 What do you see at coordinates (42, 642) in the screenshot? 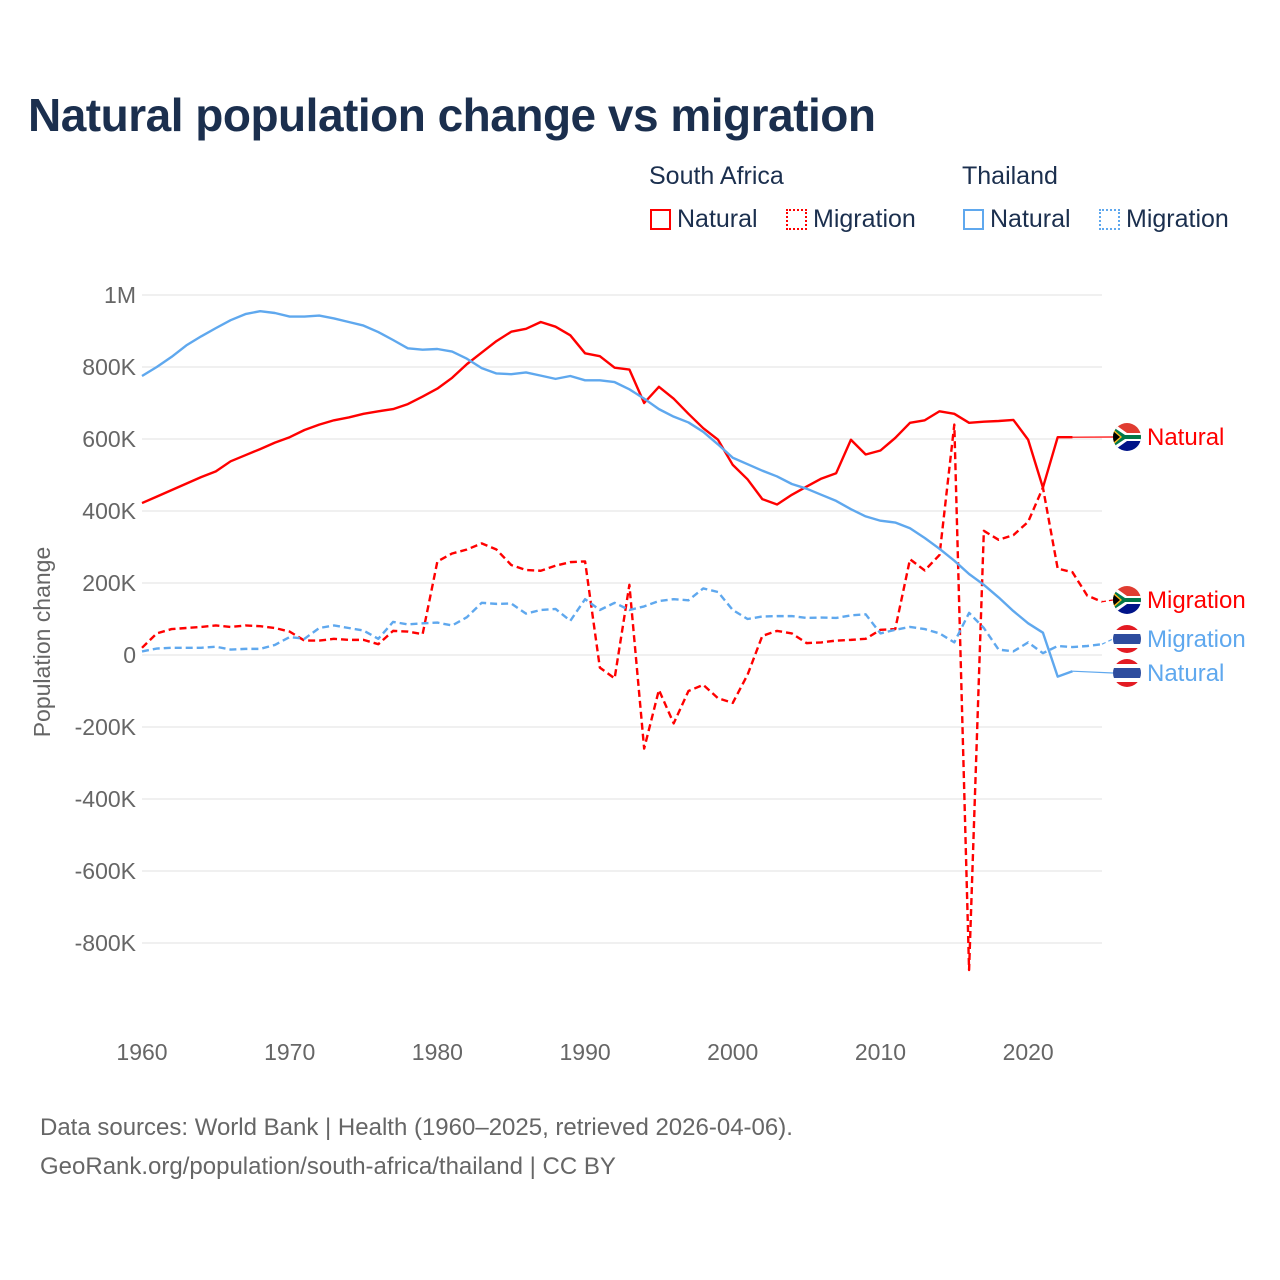
I see `y-axis-label: Population change` at bounding box center [42, 642].